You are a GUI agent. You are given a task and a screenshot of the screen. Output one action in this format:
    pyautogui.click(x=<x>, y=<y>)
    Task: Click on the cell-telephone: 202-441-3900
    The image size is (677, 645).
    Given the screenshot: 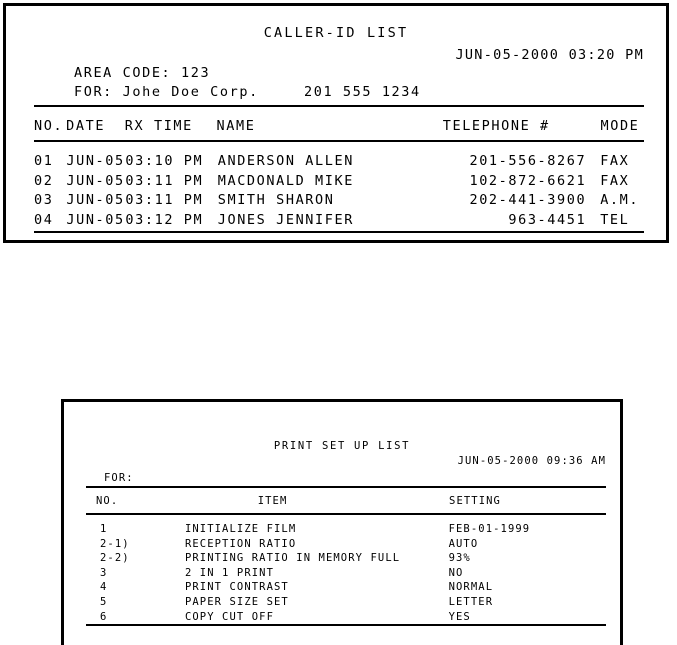 What is the action you would take?
    pyautogui.click(x=528, y=200)
    